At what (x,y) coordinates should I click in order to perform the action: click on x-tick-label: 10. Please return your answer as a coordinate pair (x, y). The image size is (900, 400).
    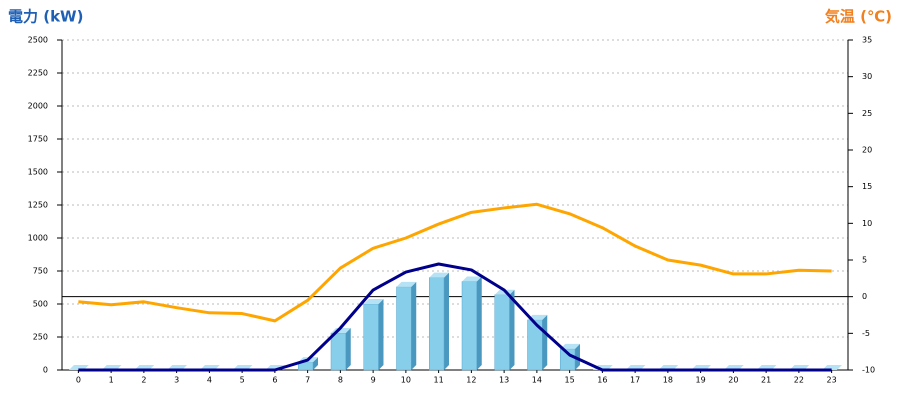
    Looking at the image, I should click on (406, 380).